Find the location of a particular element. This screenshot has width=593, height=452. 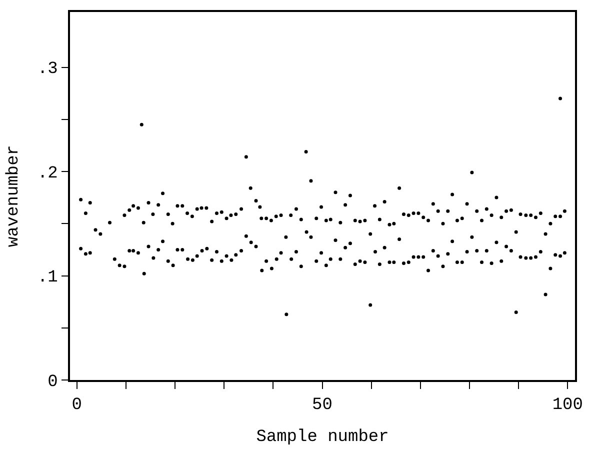

x-axis-title: Sample number is located at coordinates (322, 438).